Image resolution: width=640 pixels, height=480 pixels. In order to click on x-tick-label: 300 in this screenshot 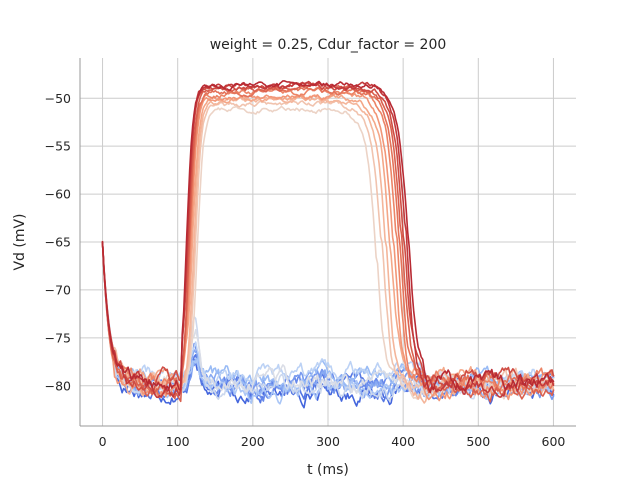, I will do `click(328, 441)`.